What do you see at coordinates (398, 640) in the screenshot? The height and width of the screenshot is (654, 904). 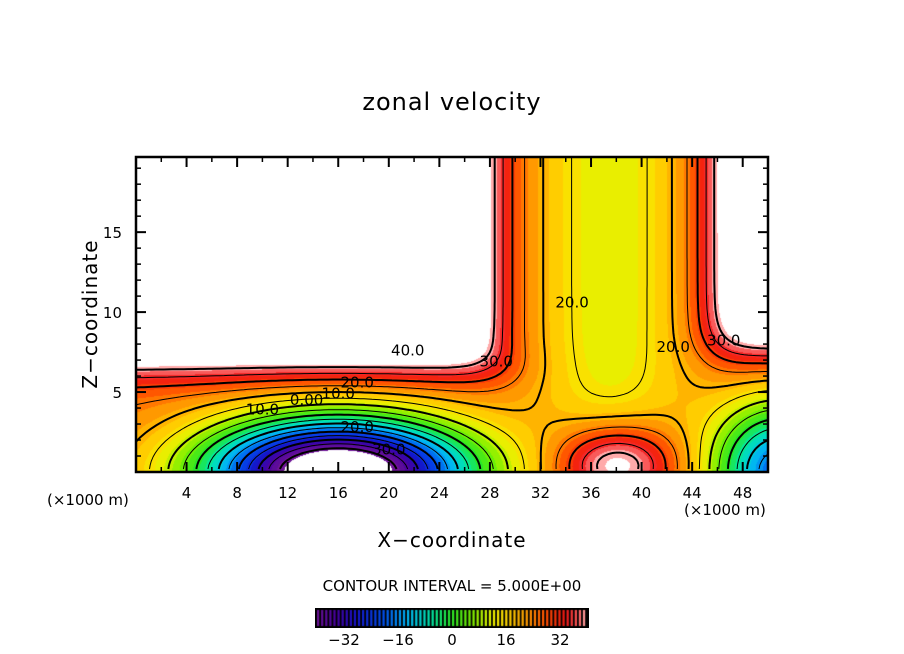 I see `colorbar-tick-label: −16` at bounding box center [398, 640].